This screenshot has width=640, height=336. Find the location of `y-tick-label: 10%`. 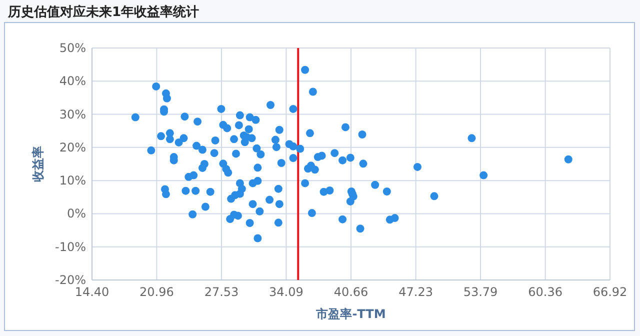

y-tick-label: 10% is located at coordinates (72, 181).